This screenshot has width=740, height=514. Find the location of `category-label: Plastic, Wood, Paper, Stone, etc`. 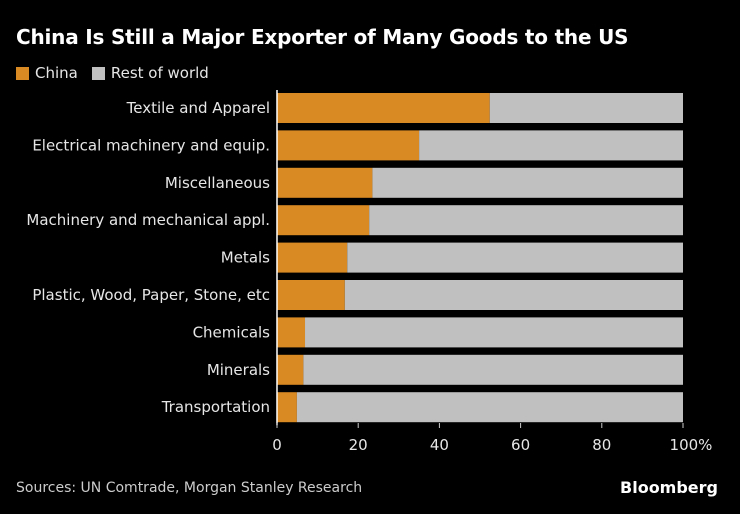

category-label: Plastic, Wood, Paper, Stone, etc is located at coordinates (151, 295).